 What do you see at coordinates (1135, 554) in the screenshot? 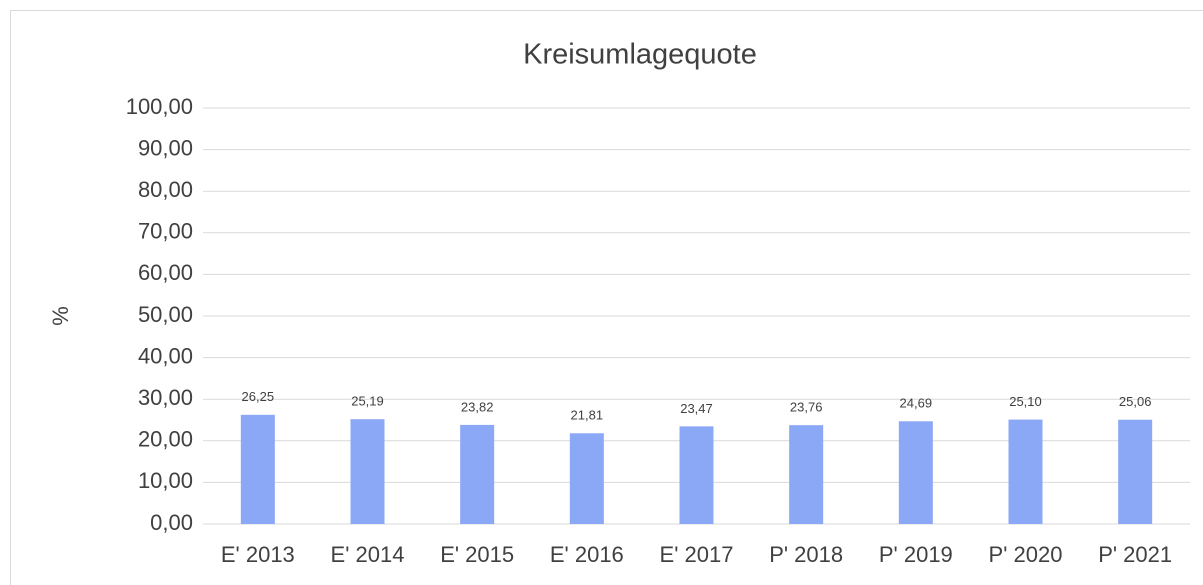
I see `x-tick-label: P' 2021` at bounding box center [1135, 554].